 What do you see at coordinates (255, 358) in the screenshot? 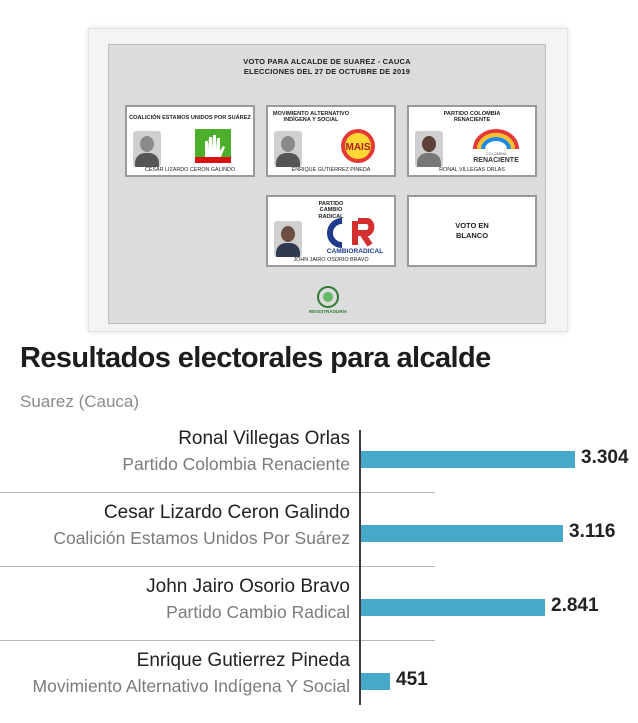
I see `chart-title: Resultados electorales para alcalde` at bounding box center [255, 358].